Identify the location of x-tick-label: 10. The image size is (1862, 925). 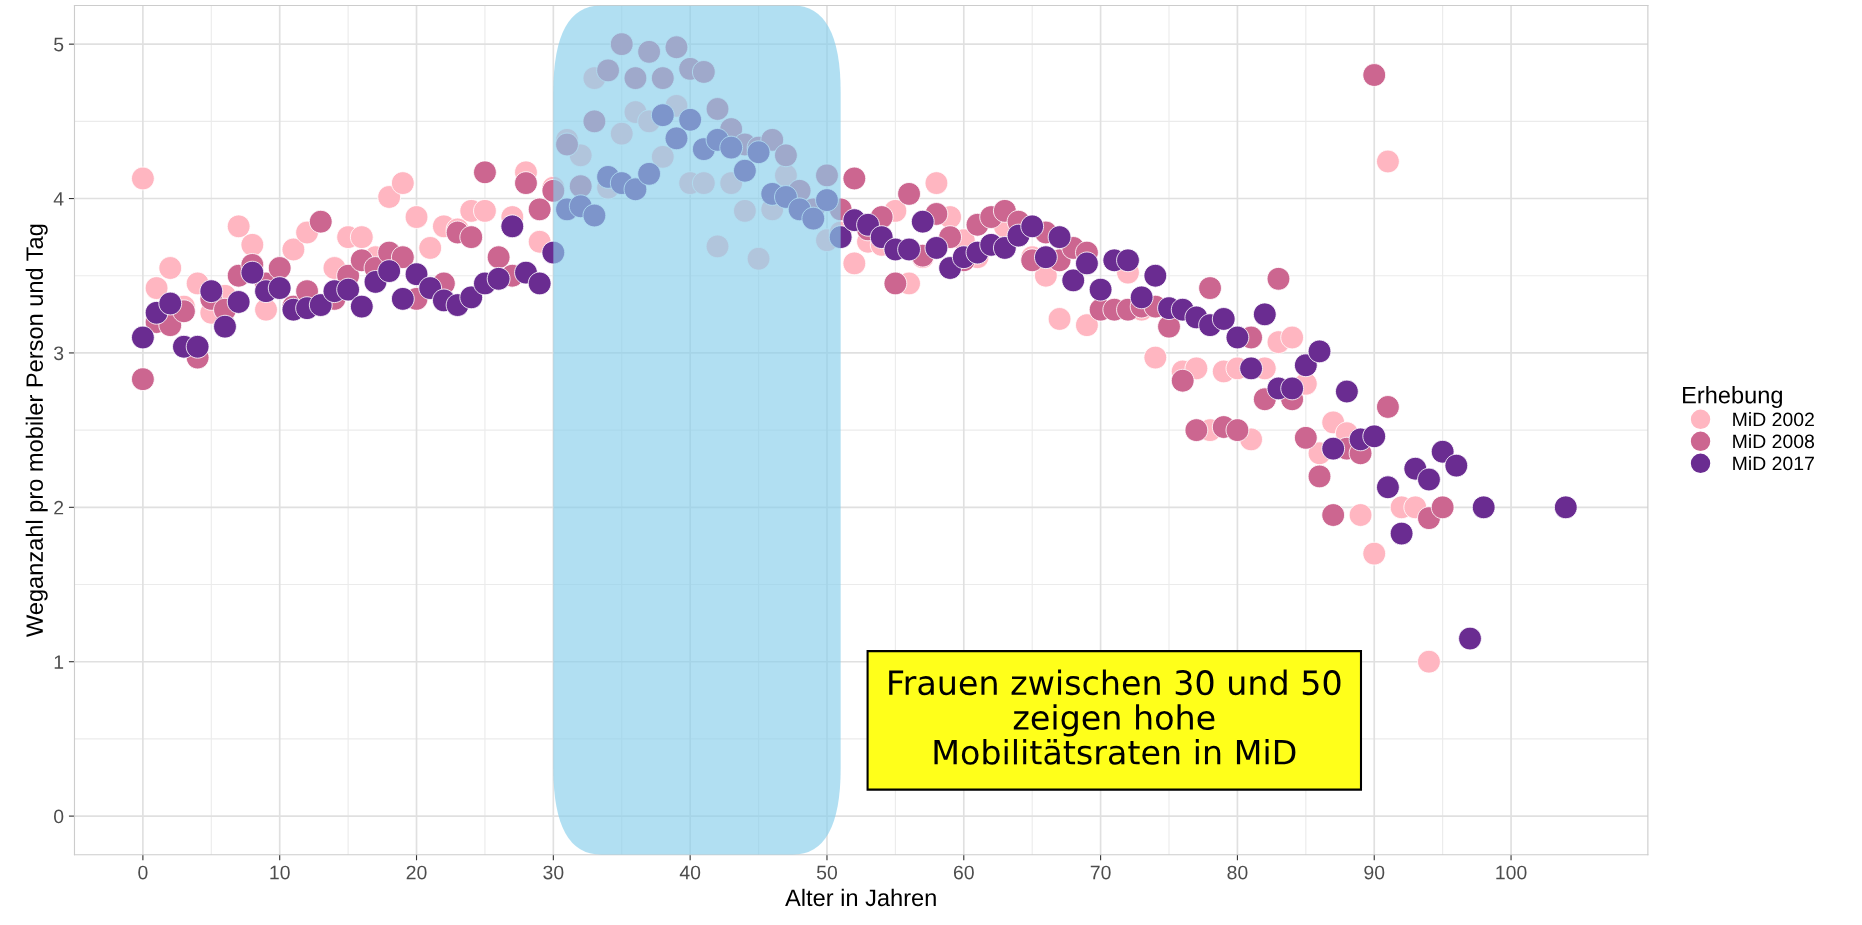
(280, 872).